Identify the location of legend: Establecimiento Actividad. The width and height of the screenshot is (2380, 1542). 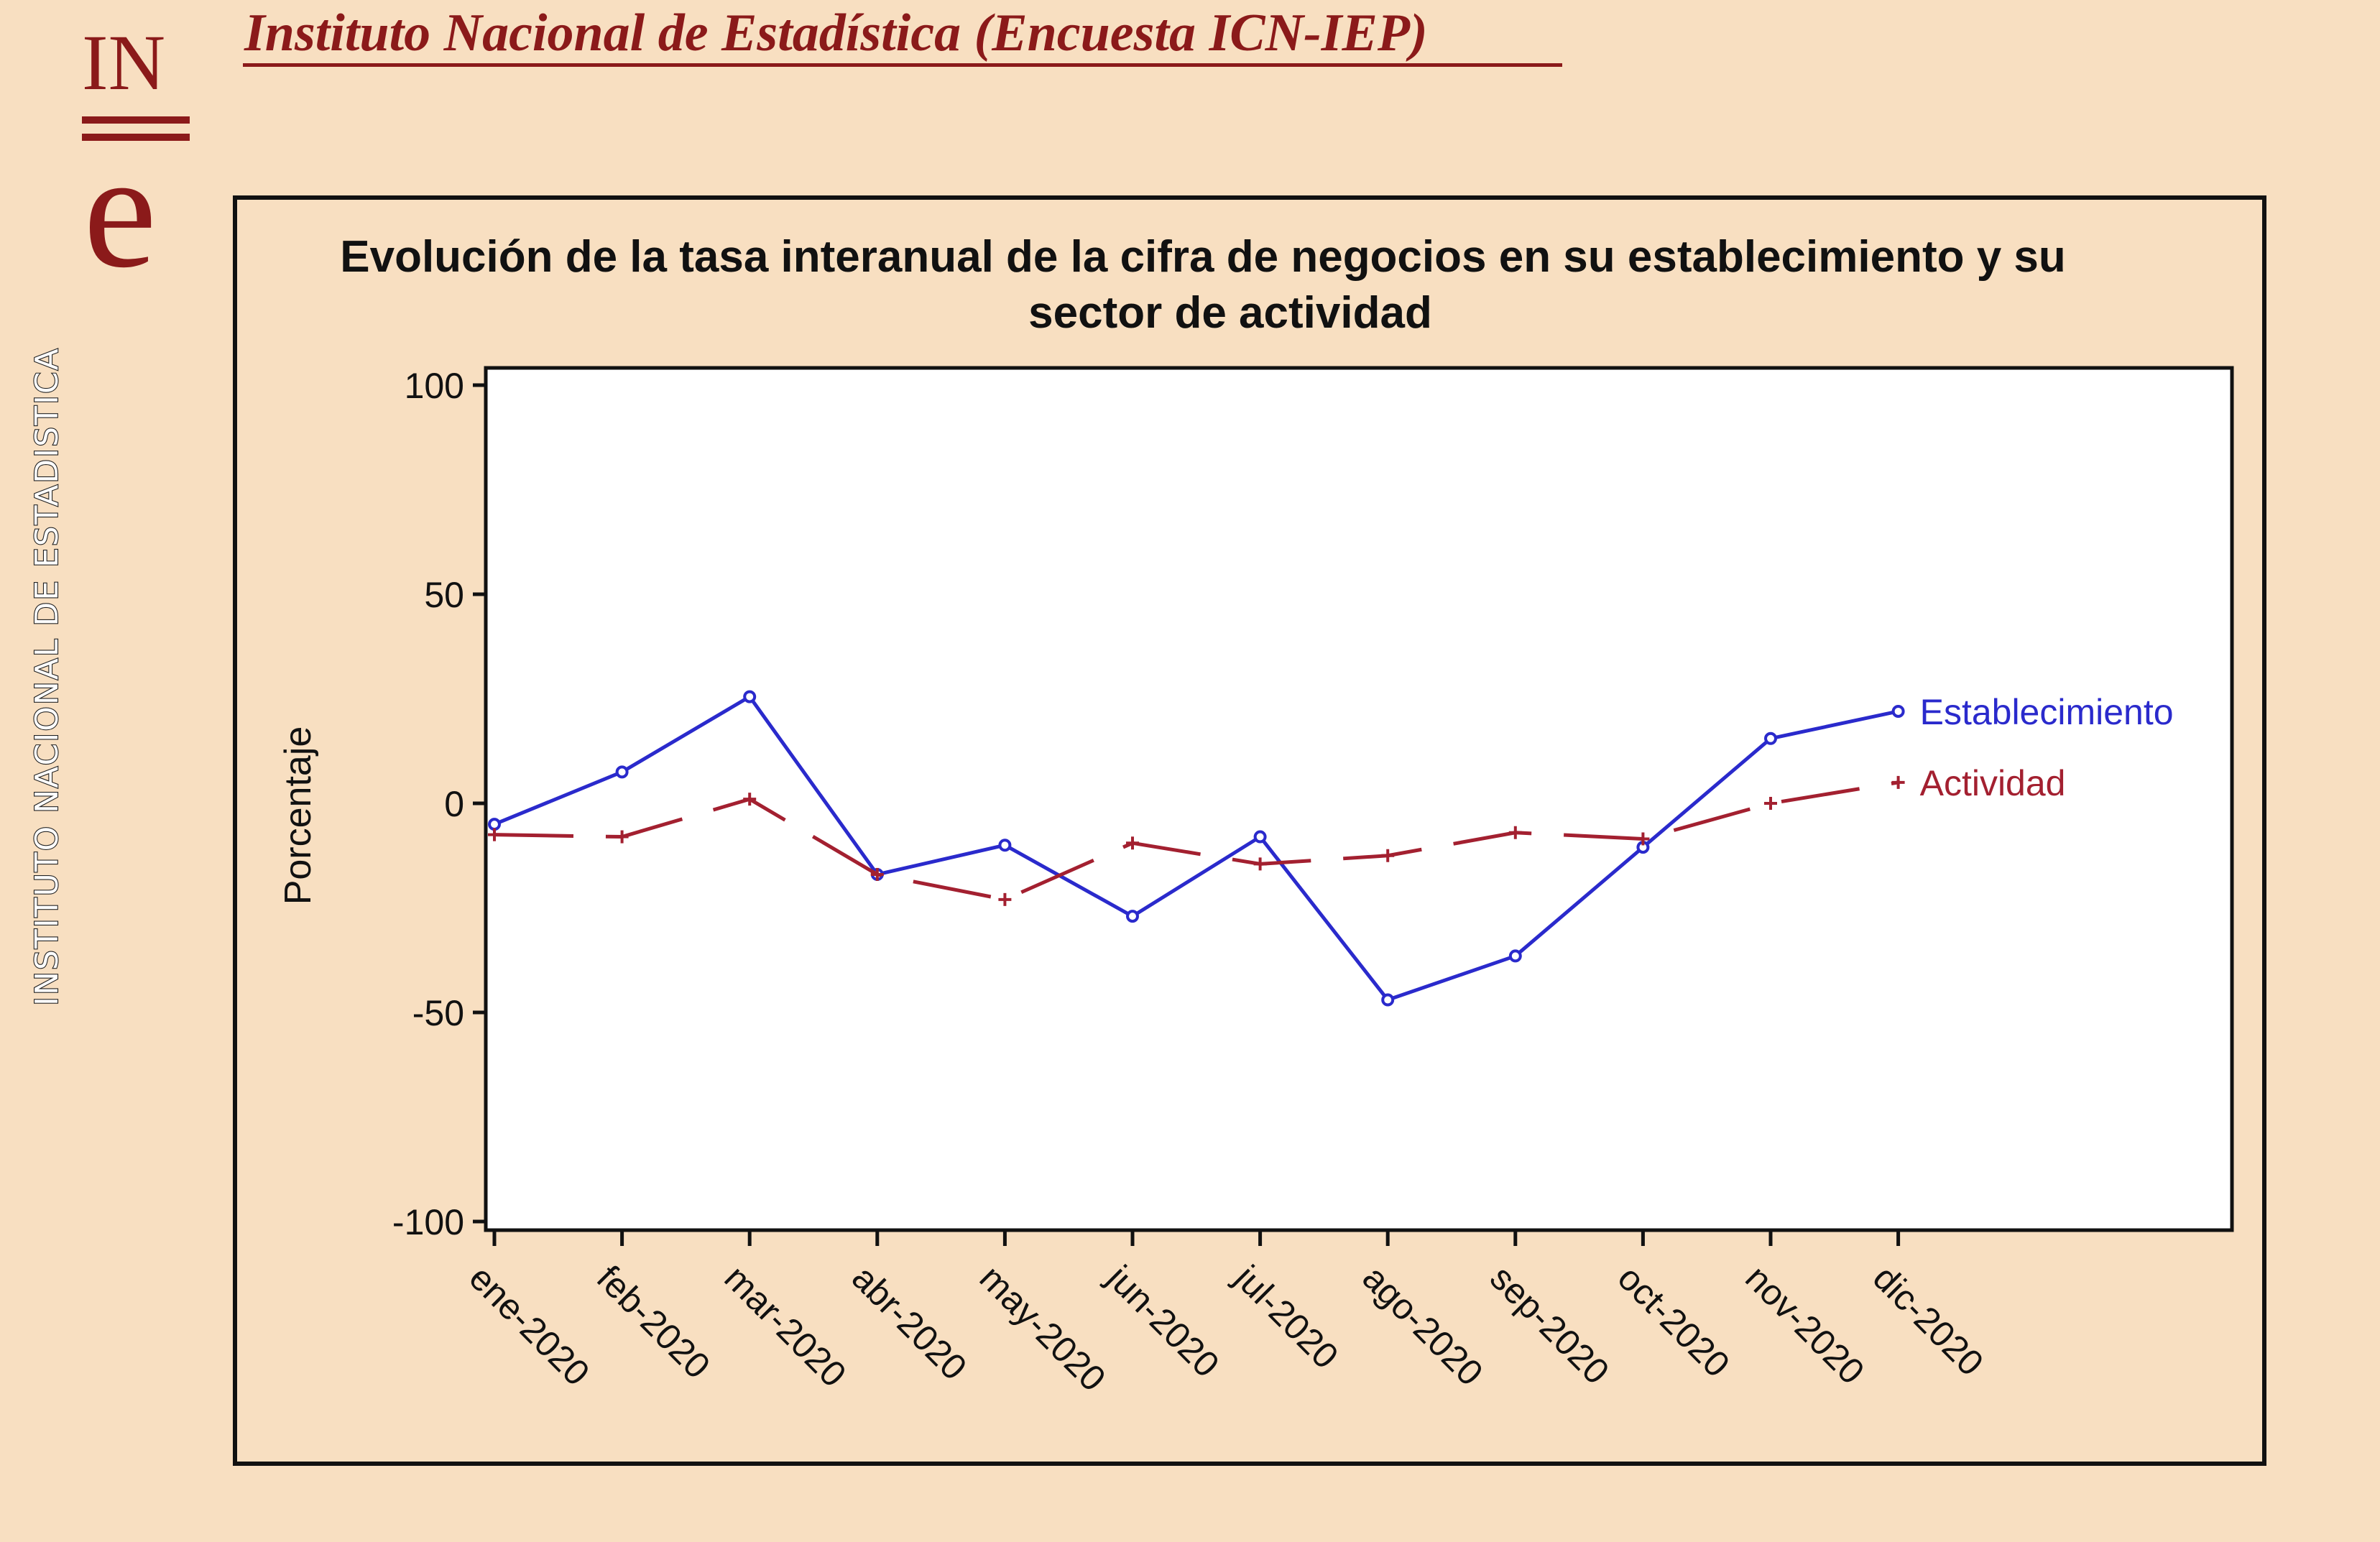
(2047, 747).